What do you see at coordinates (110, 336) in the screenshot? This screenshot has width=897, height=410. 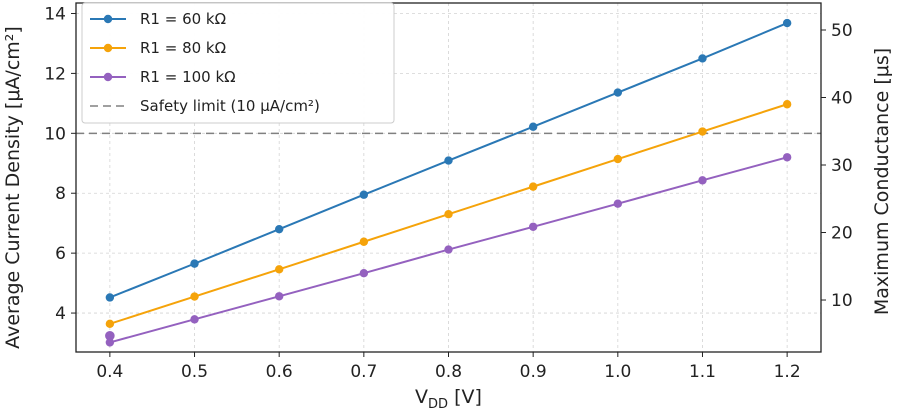 I see `extra-data-point` at bounding box center [110, 336].